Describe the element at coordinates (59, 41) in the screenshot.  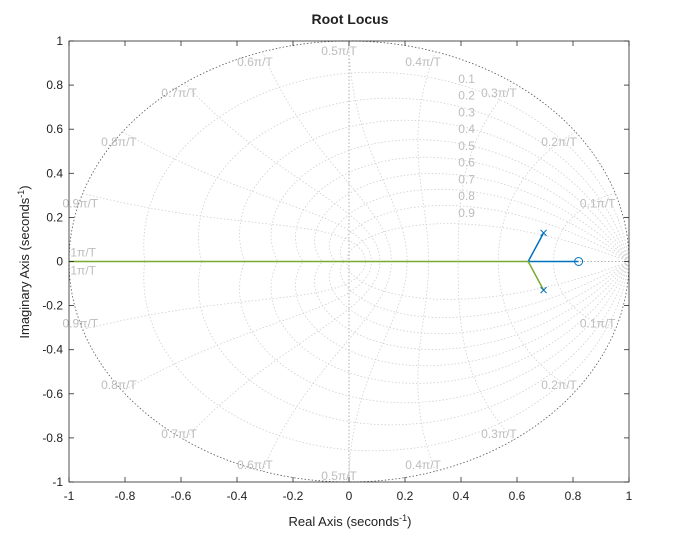
I see `y-tick-label: 1` at that location.